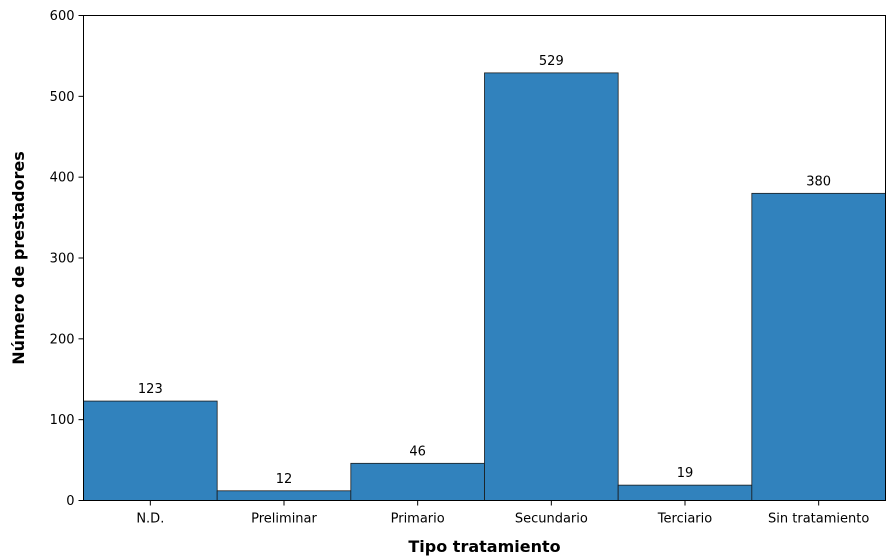  I want to click on x-tick-label-sin-tratamiento: Sin tratamiento, so click(818, 519).